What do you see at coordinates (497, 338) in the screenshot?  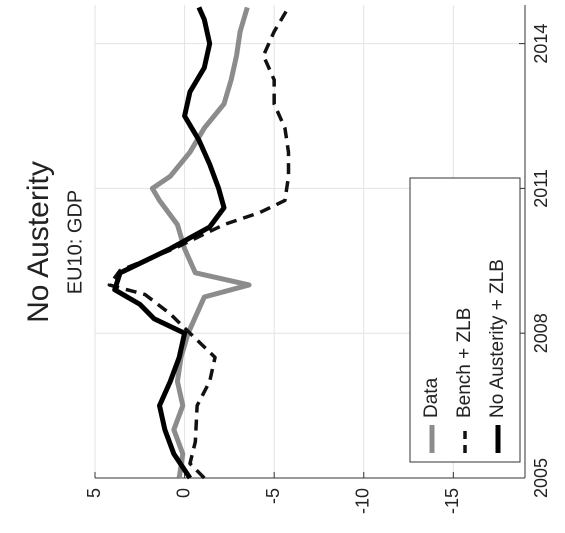 I see `legend-label: No Austerity + ZLB` at bounding box center [497, 338].